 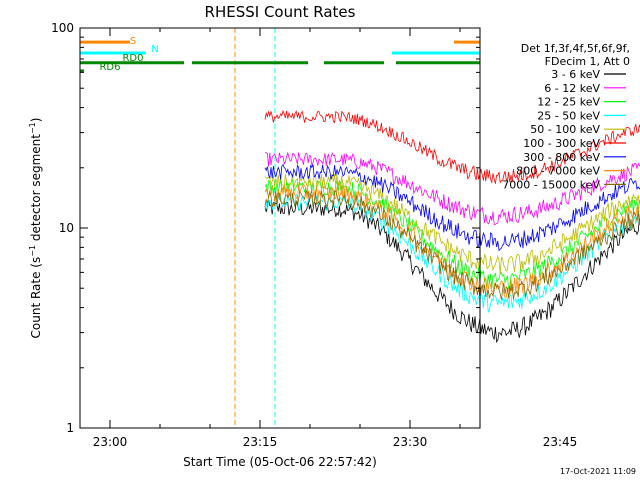 What do you see at coordinates (154, 49) in the screenshot?
I see `flag-bar-label: N` at bounding box center [154, 49].